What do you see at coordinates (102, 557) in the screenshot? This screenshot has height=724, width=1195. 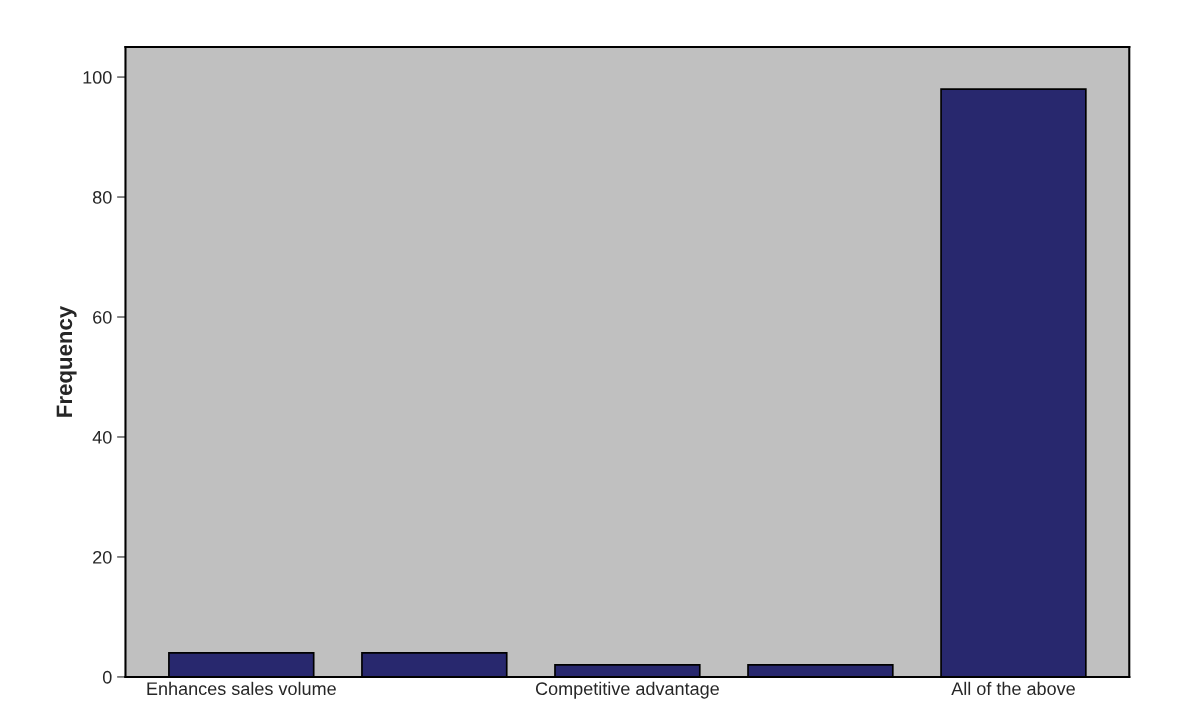 I see `y-tick-label: 20` at bounding box center [102, 557].